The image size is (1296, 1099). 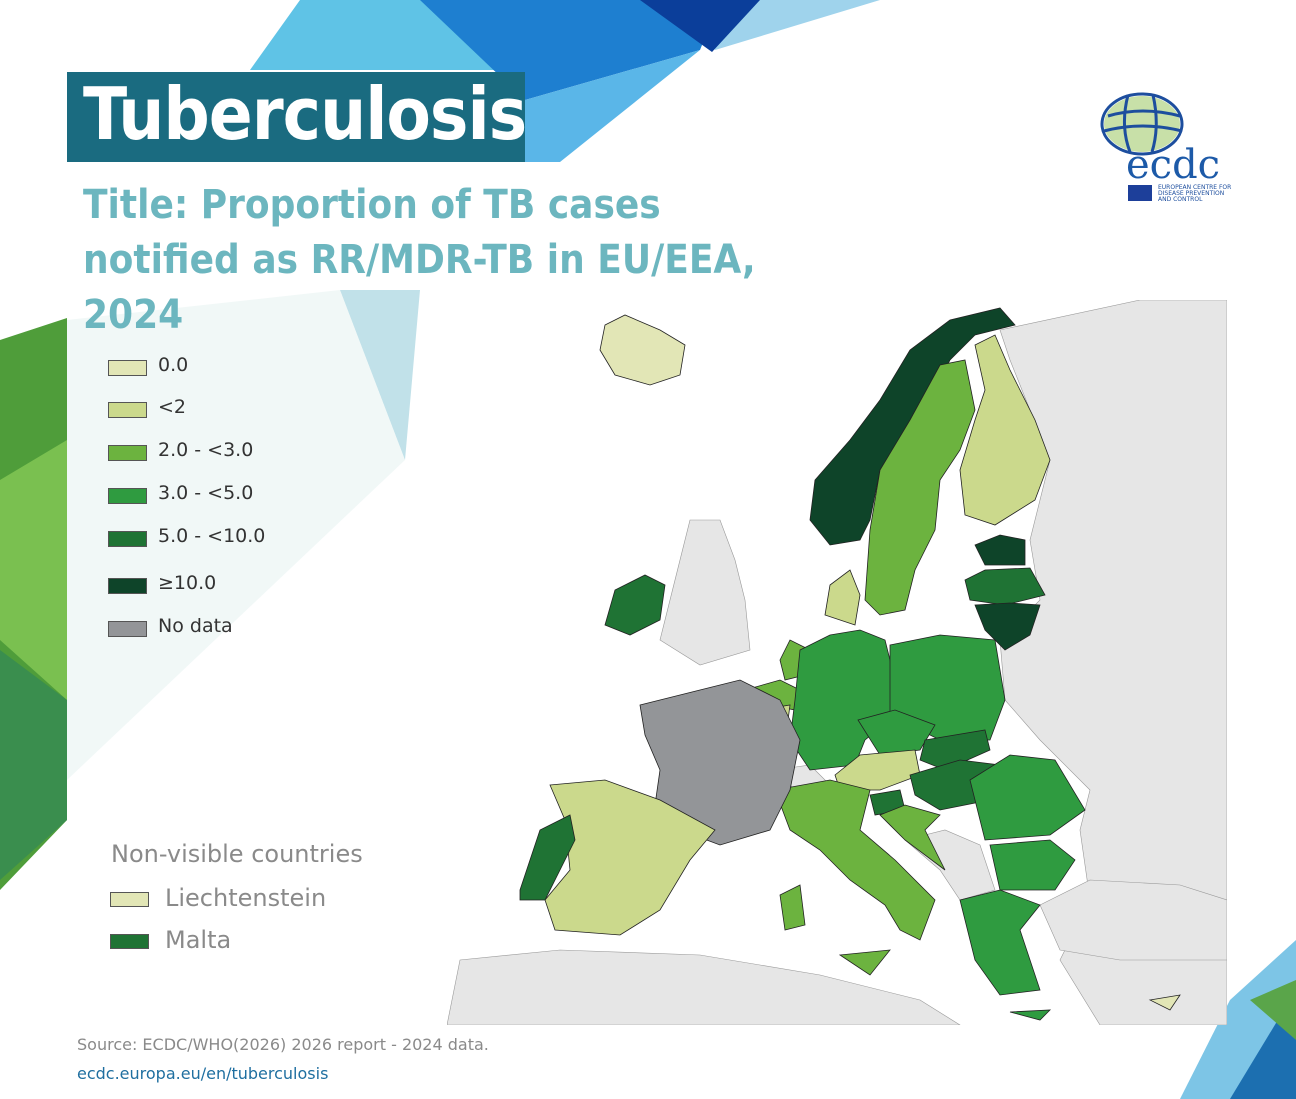 I want to click on country-latvia, so click(x=1005, y=586).